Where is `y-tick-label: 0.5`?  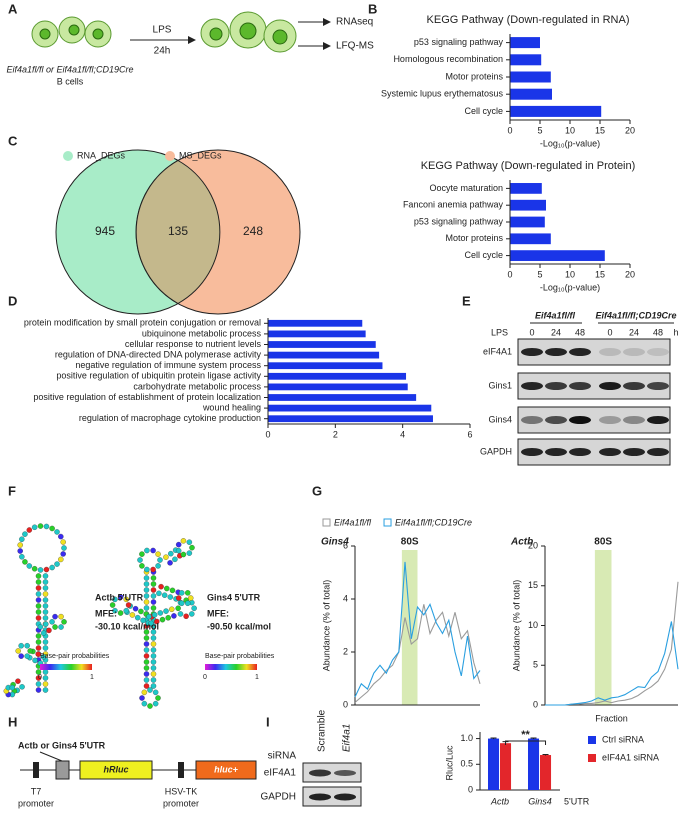 y-tick-label: 0.5 is located at coordinates (466, 764).